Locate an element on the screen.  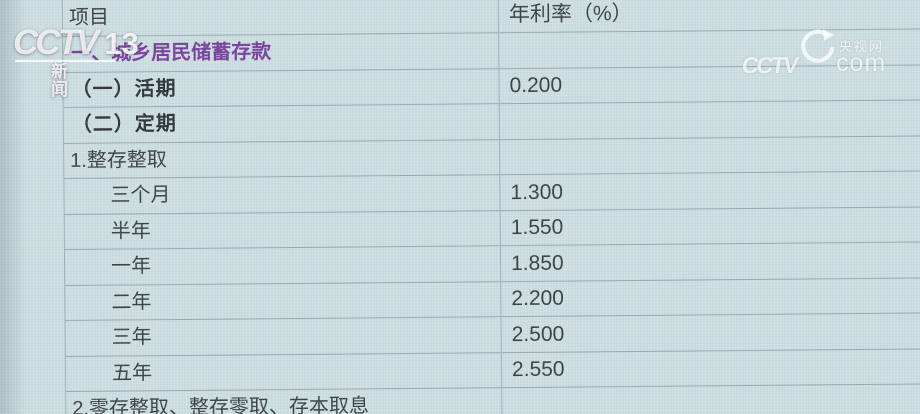
rate-cell: 1.300 is located at coordinates (709, 190).